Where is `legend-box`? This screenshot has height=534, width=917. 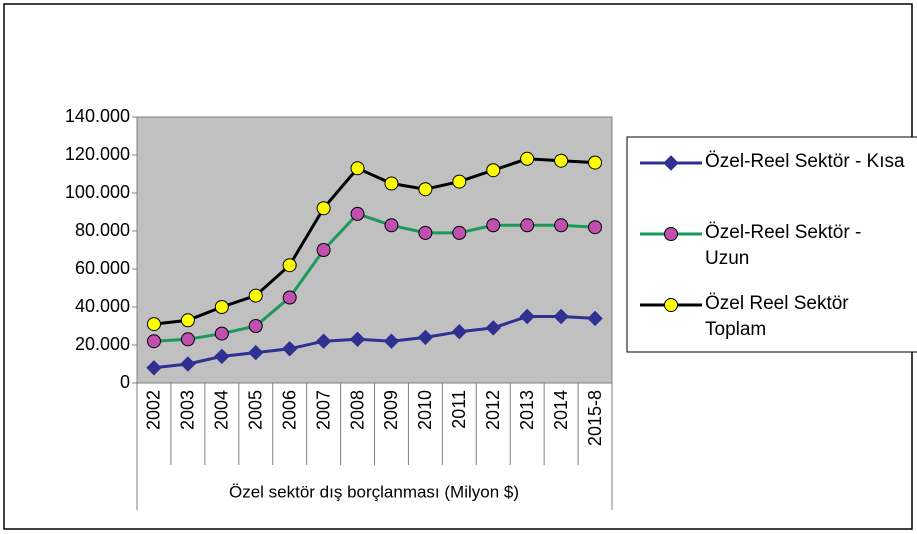
legend-box is located at coordinates (771, 244).